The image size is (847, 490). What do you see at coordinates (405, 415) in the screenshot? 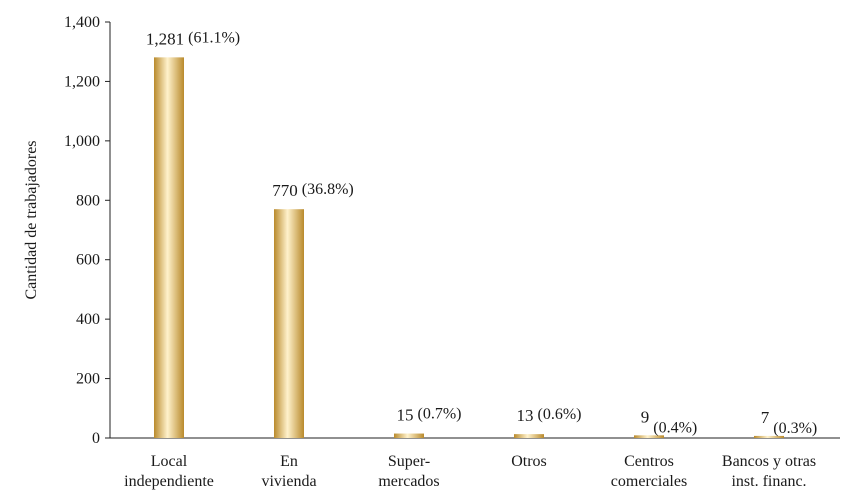
I see `value-label: 15` at bounding box center [405, 415].